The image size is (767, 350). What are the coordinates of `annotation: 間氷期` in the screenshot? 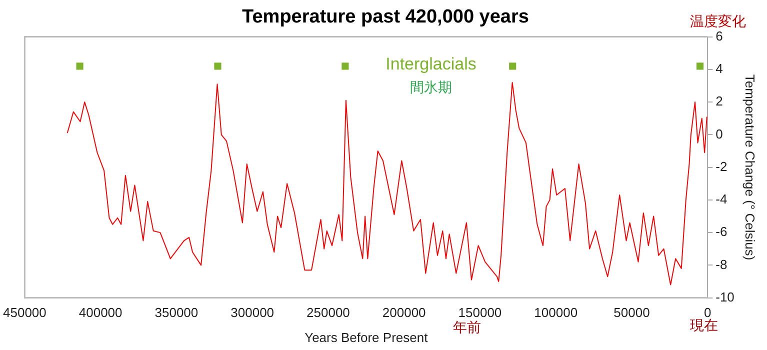 It's located at (431, 86).